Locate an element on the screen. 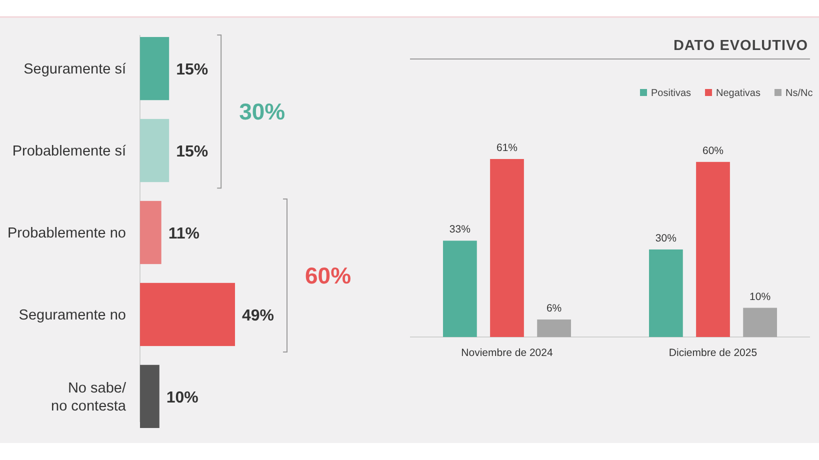 The height and width of the screenshot is (460, 819). text: 30% is located at coordinates (262, 111).